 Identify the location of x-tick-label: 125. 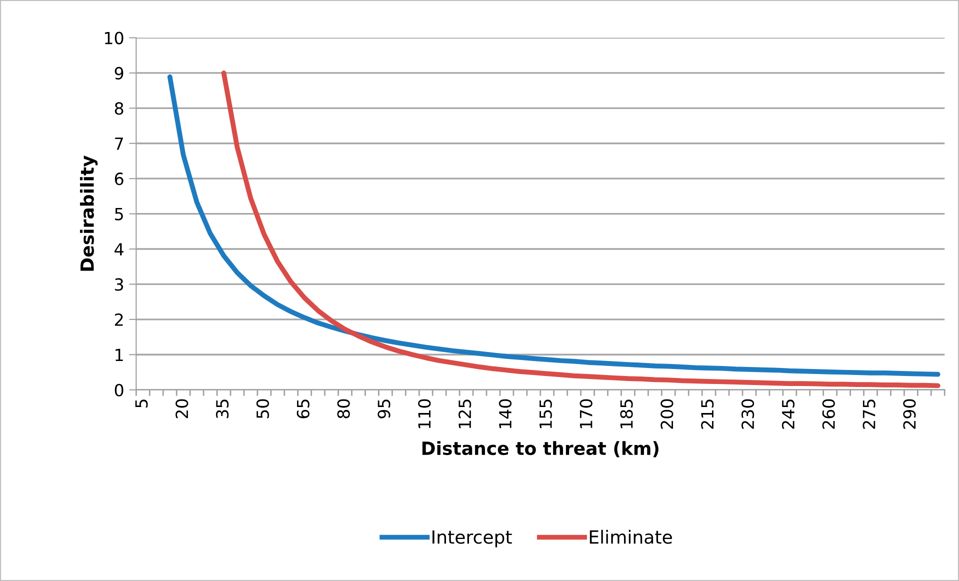
(465, 414).